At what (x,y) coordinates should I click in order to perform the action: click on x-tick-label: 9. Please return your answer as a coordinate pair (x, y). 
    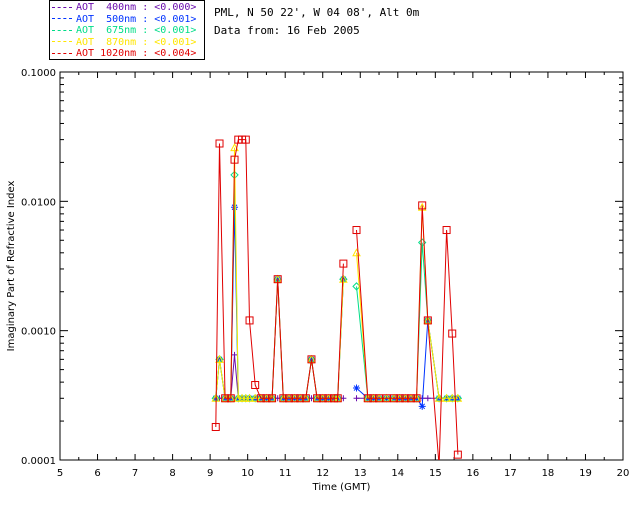
    Looking at the image, I should click on (210, 473).